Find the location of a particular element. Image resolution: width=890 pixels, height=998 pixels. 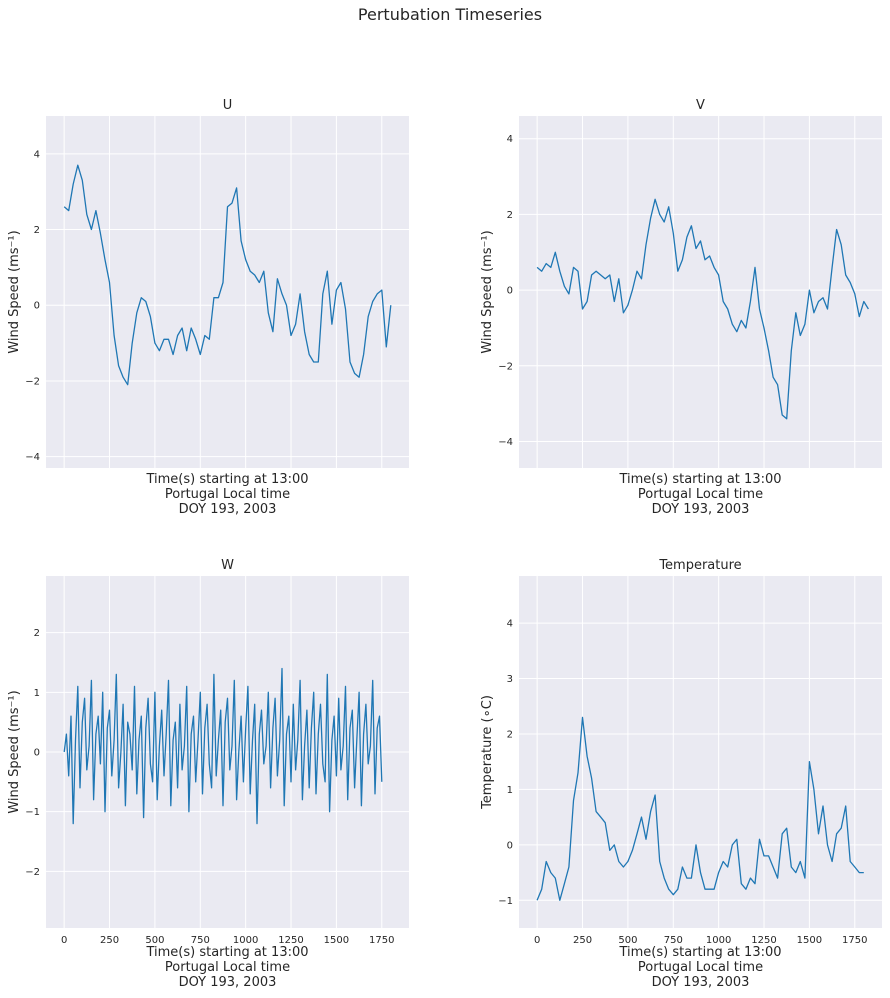

figure-suptitle: Pertubation Timeseries is located at coordinates (450, 14).